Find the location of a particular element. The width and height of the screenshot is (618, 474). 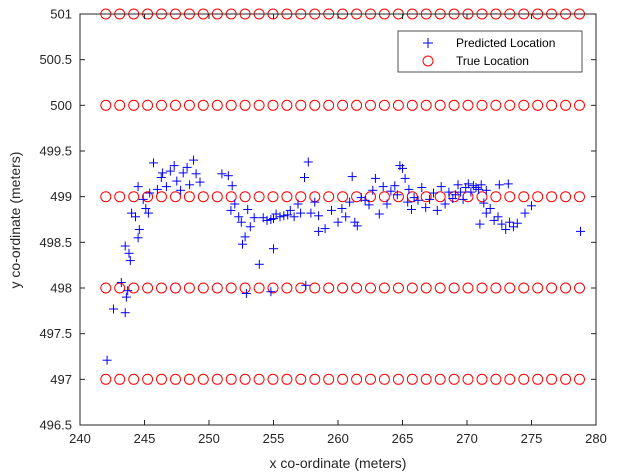

y-axis-label: y co-ordinate (meters) is located at coordinates (15, 220).